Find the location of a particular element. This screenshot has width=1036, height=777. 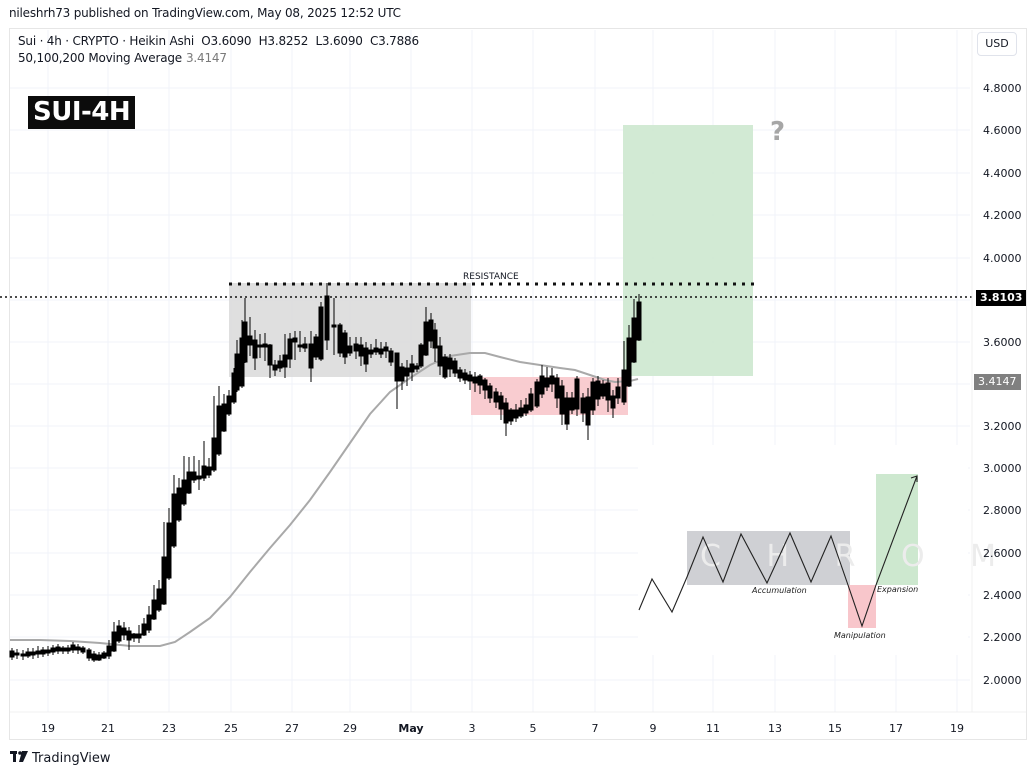

last-price-tag: 3.8103 is located at coordinates (1001, 298).